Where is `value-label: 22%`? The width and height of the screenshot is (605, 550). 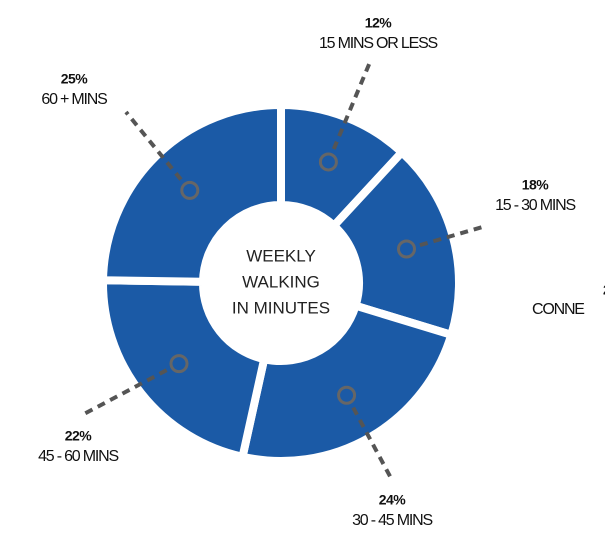 value-label: 22% is located at coordinates (79, 436).